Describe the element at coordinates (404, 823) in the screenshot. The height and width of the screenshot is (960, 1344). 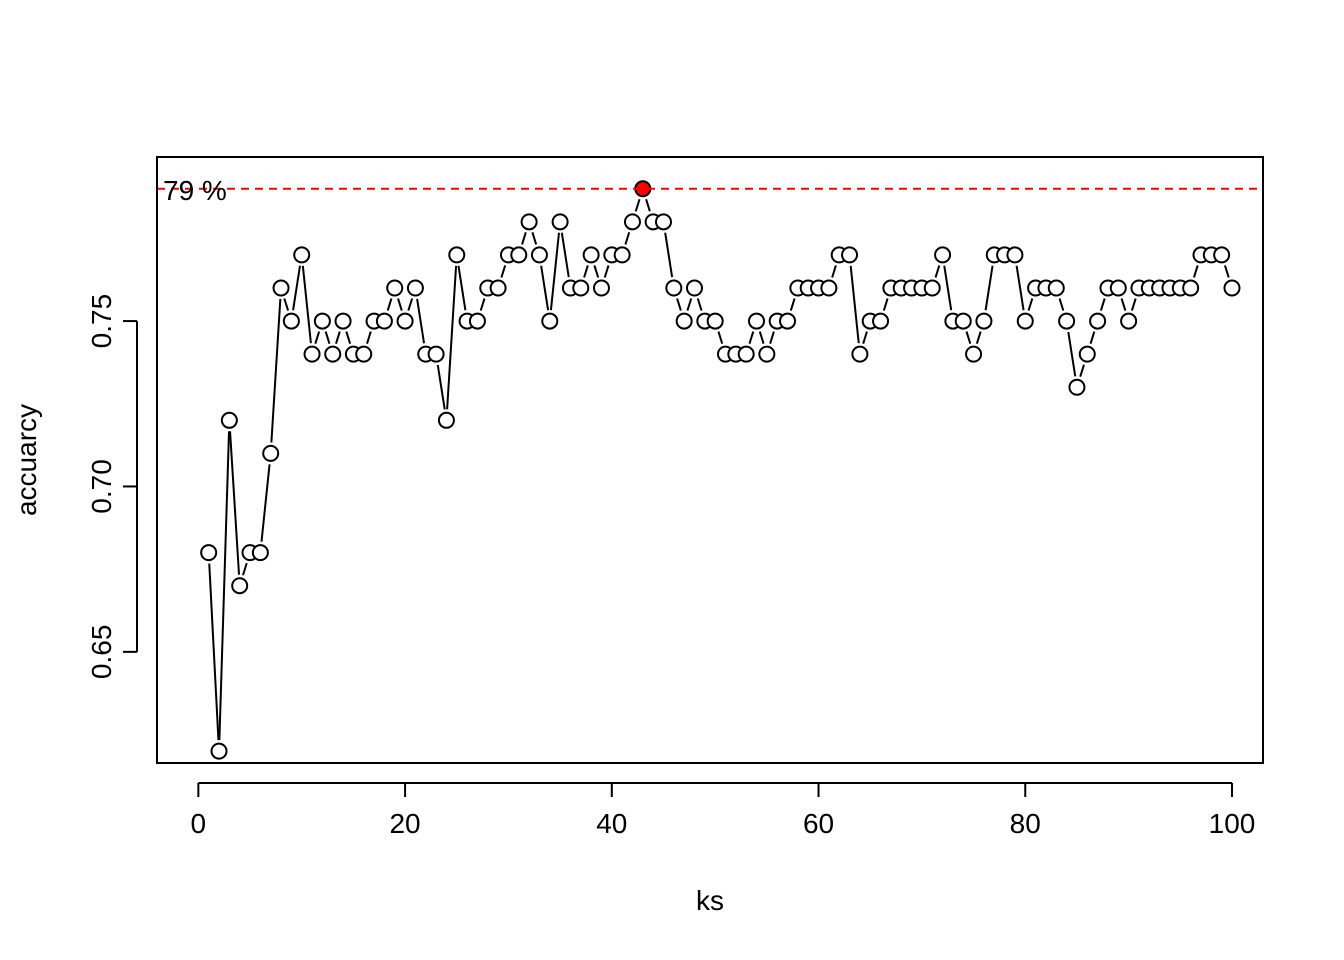
I see `x-tick-label: 20` at that location.